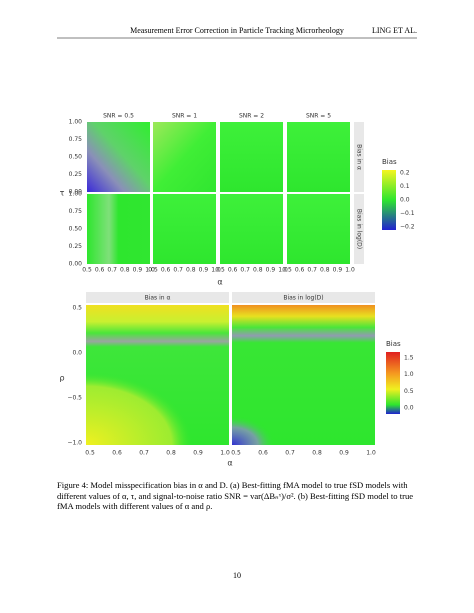 This screenshot has width=474, height=613. I want to click on page-number: 10, so click(237, 575).